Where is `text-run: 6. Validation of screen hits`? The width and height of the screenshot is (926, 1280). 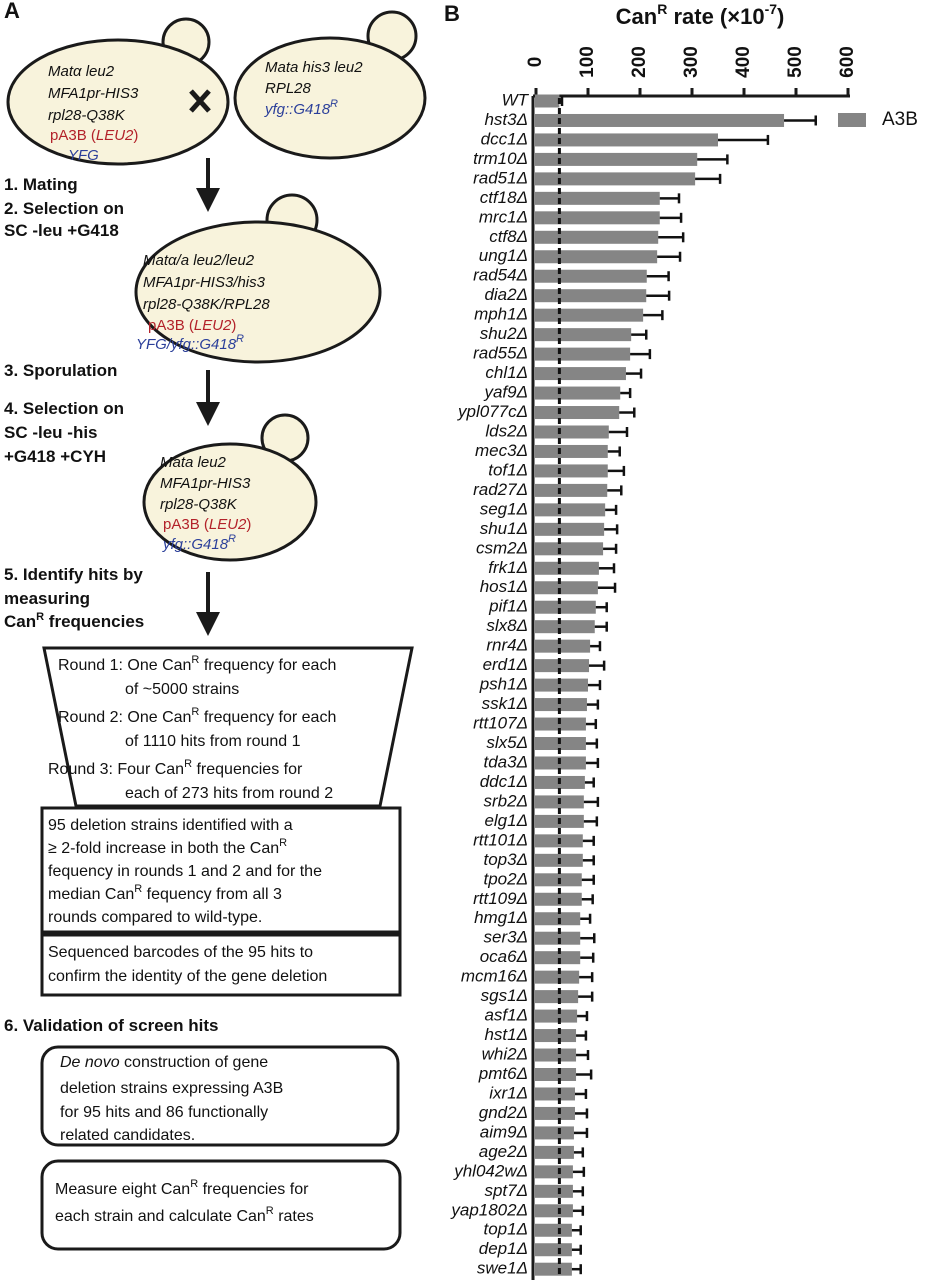
text-run: 6. Validation of screen hits is located at coordinates (111, 1025).